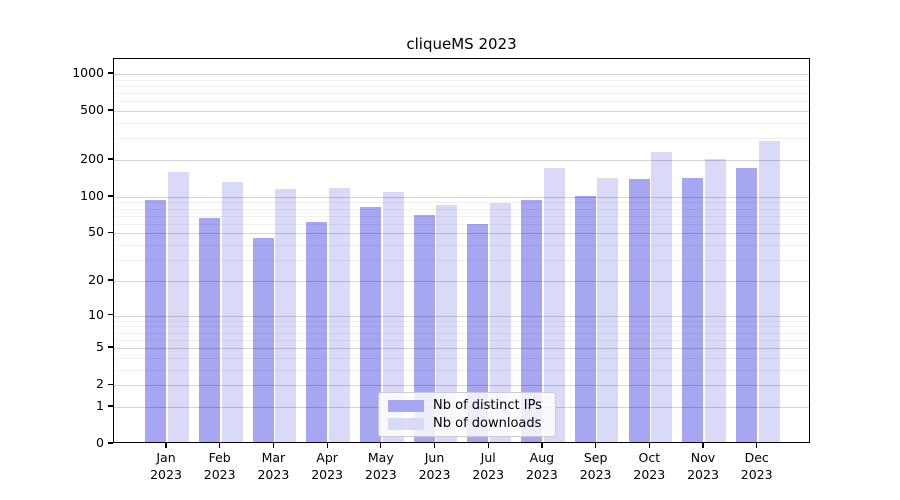  I want to click on y-tick-label: 100, so click(92, 195).